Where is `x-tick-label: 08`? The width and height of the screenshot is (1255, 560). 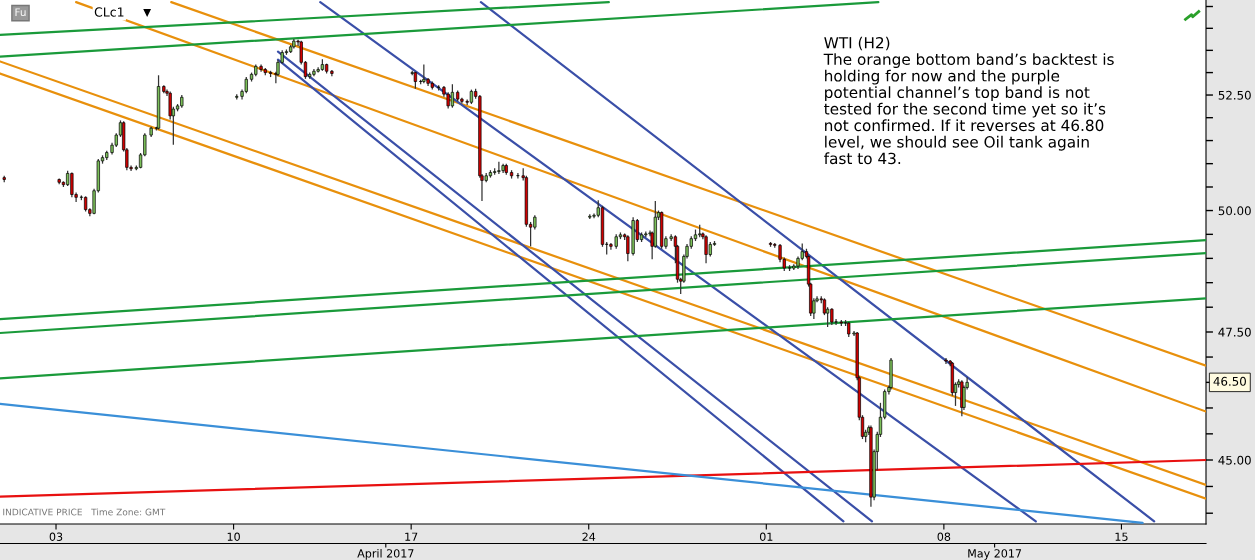 x-tick-label: 08 is located at coordinates (944, 536).